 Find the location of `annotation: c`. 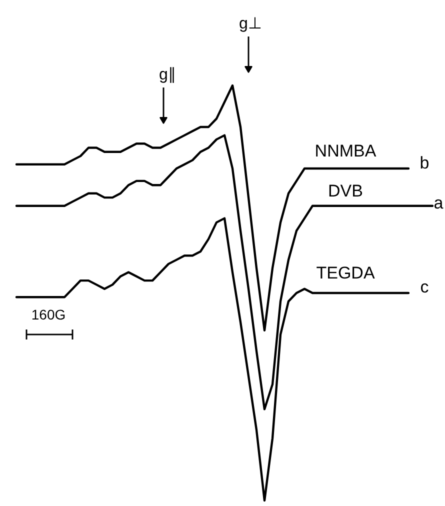

annotation: c is located at coordinates (425, 287).